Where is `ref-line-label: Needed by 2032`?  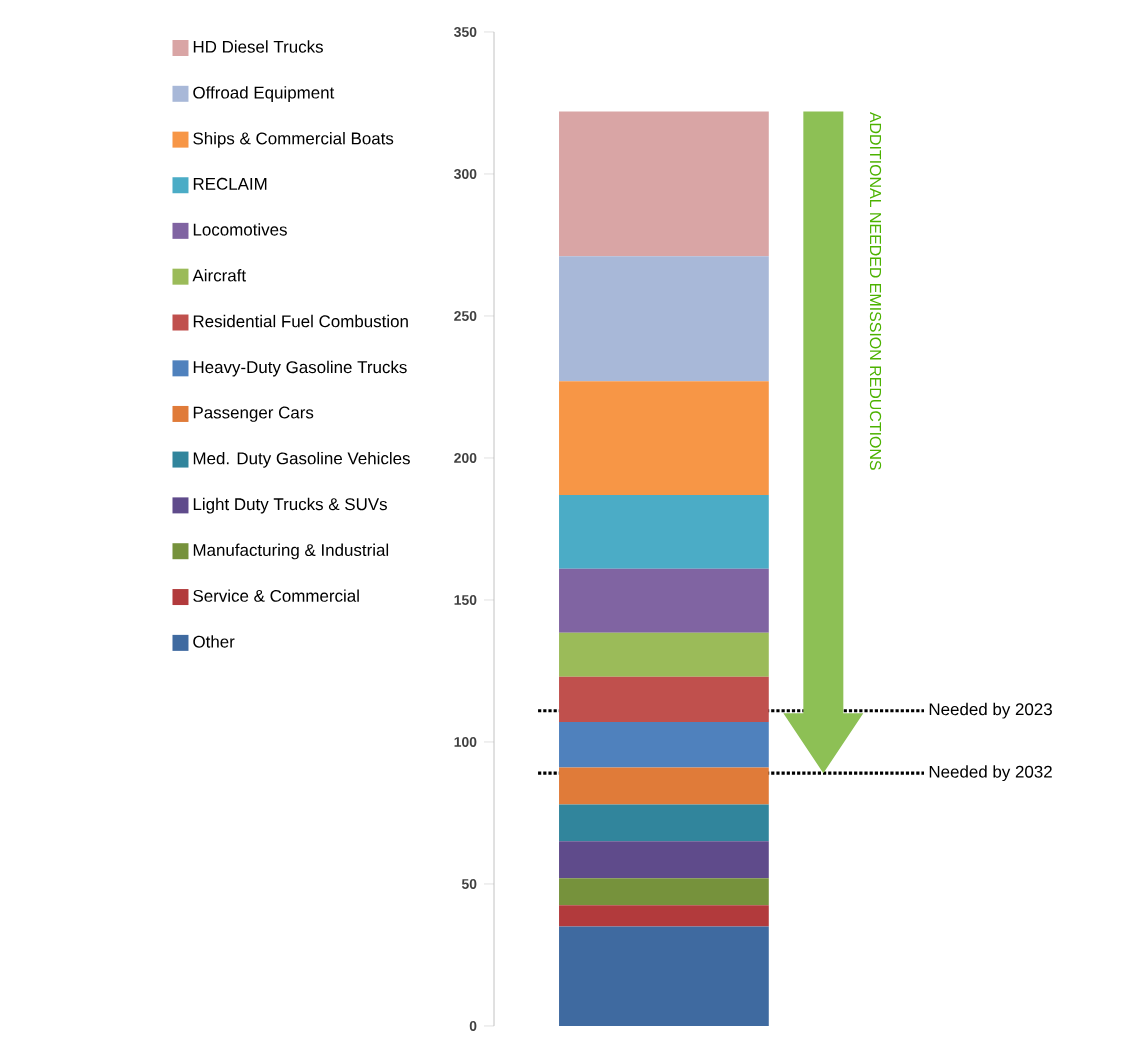 ref-line-label: Needed by 2032 is located at coordinates (990, 773).